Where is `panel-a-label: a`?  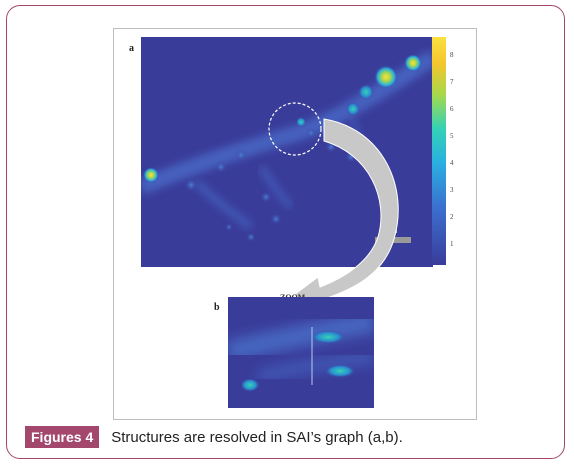 panel-a-label: a is located at coordinates (131, 48).